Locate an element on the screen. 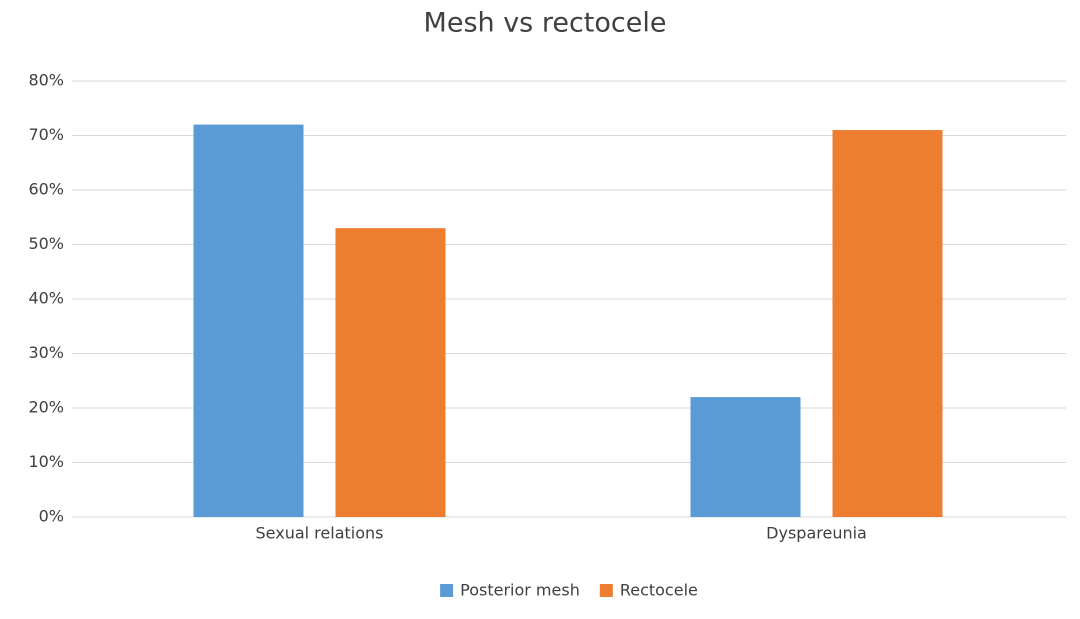 This screenshot has height=619, width=1080. legend-label: Rectocele is located at coordinates (659, 590).